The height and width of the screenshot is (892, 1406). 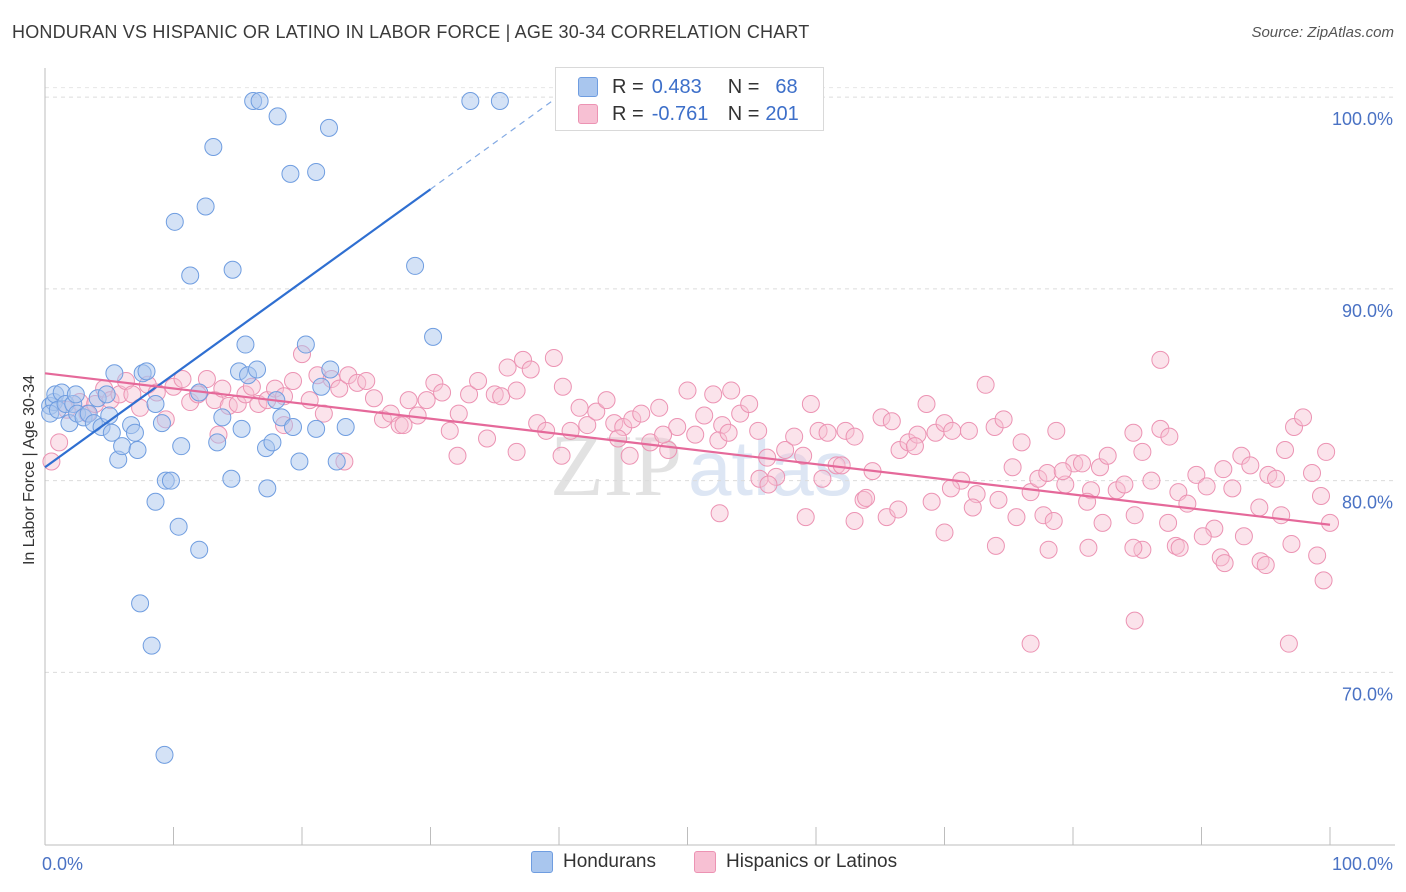 I want to click on legend-n-value: 68, so click(x=786, y=86).